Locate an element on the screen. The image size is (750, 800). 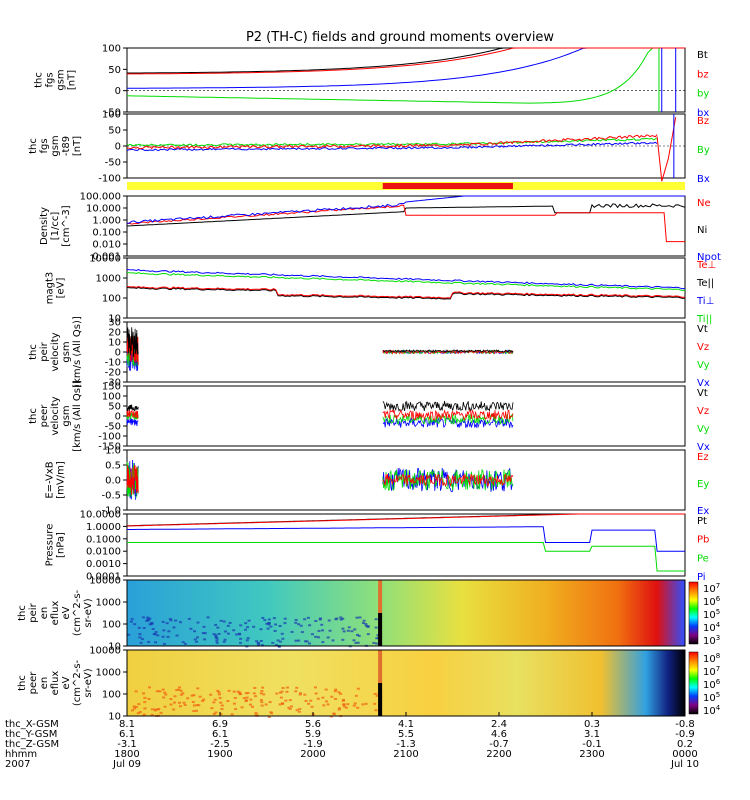
x-axis-value: 2100 is located at coordinates (405, 754).